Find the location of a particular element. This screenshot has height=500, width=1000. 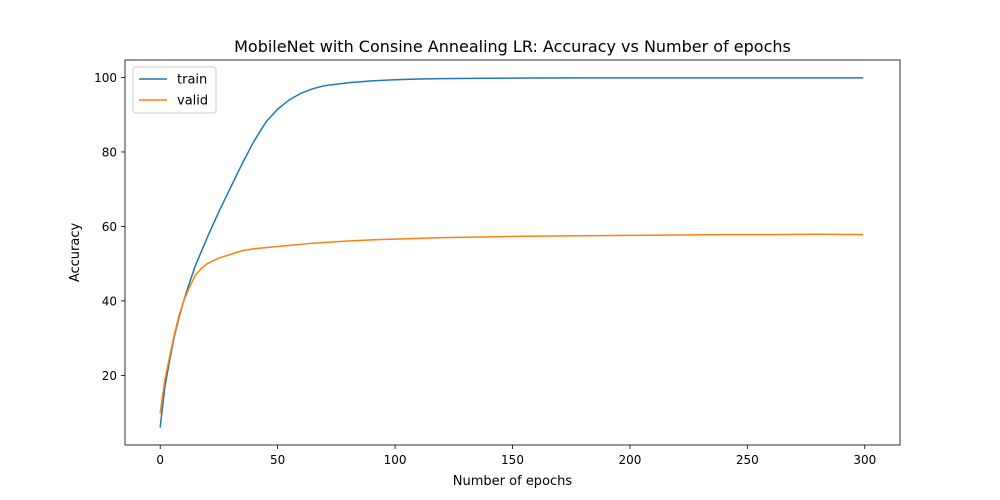

legend-label-valid: valid is located at coordinates (192, 101).